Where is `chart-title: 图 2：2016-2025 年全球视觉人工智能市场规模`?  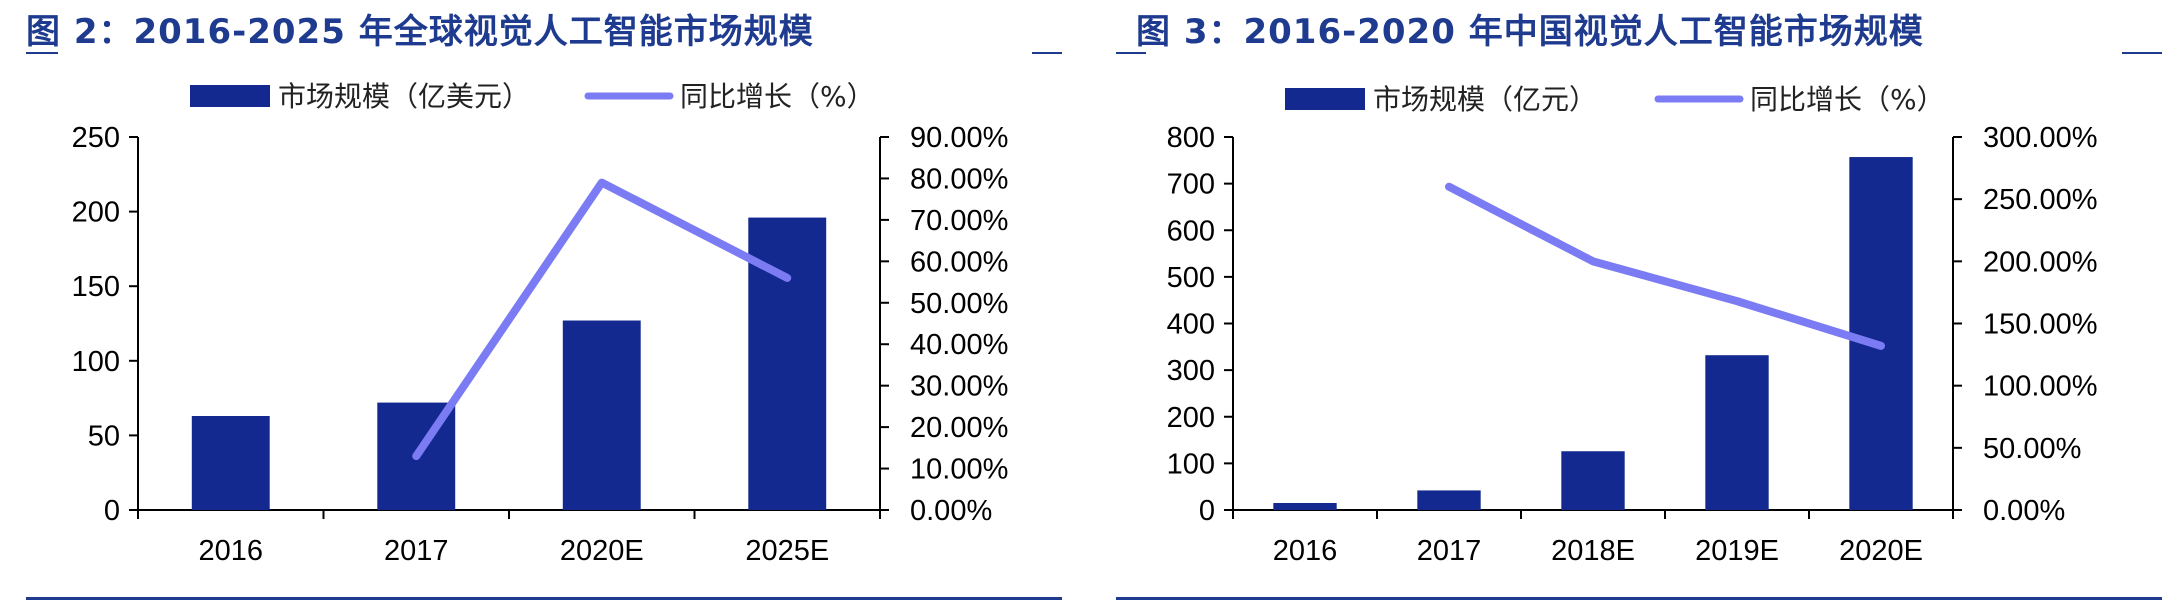
chart-title: 图 2：2016-2025 年全球视觉人工智能市场规模 is located at coordinates (420, 32).